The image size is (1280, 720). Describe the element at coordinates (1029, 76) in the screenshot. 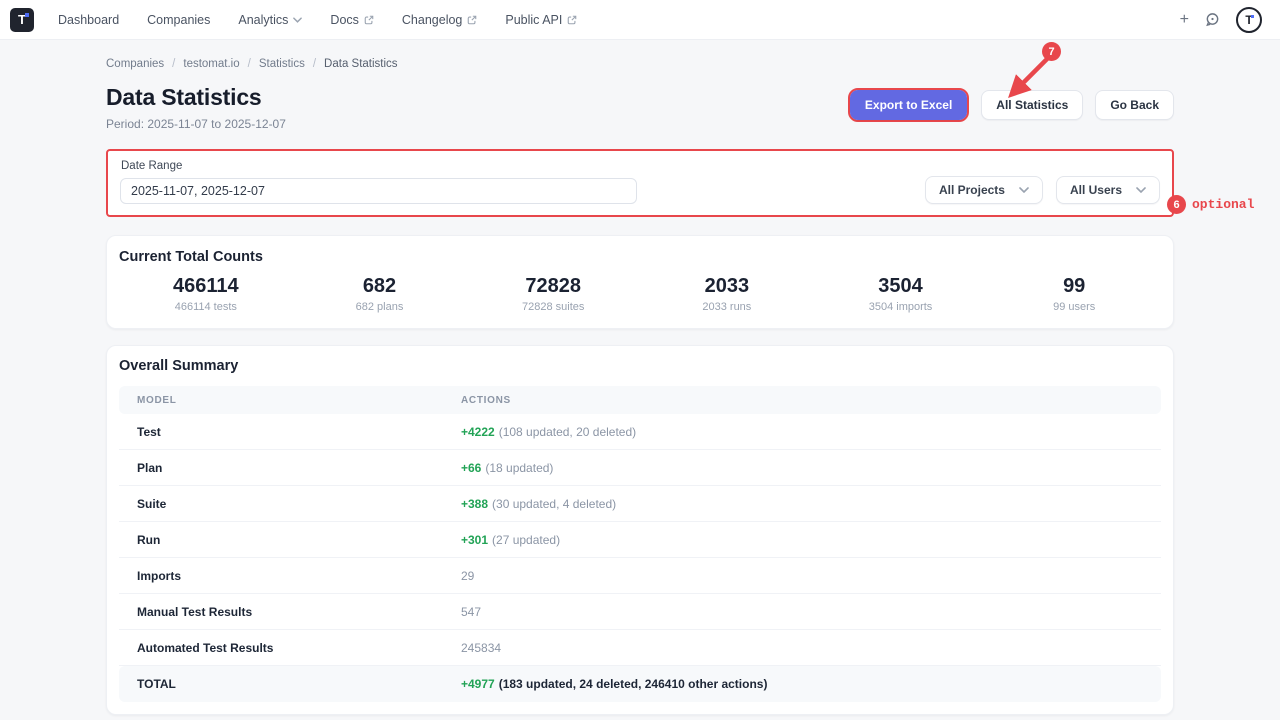

I see `annotation-arrow` at that location.